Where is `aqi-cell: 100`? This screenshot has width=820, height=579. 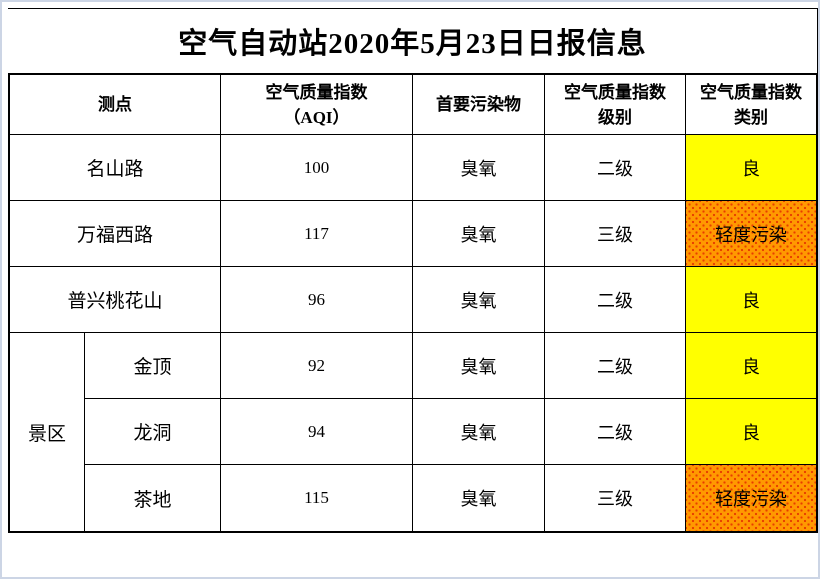 aqi-cell: 100 is located at coordinates (317, 168).